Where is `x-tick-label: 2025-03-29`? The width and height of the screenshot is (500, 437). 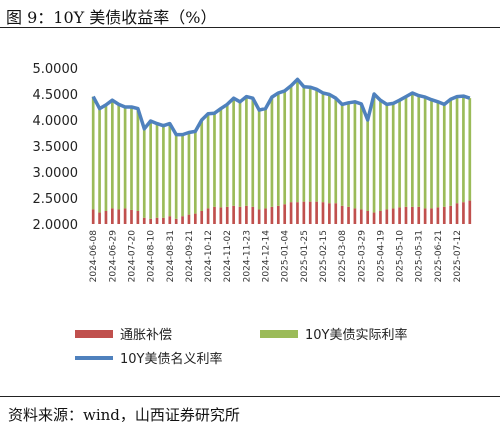 x-tick-label: 2025-03-29 is located at coordinates (362, 256).